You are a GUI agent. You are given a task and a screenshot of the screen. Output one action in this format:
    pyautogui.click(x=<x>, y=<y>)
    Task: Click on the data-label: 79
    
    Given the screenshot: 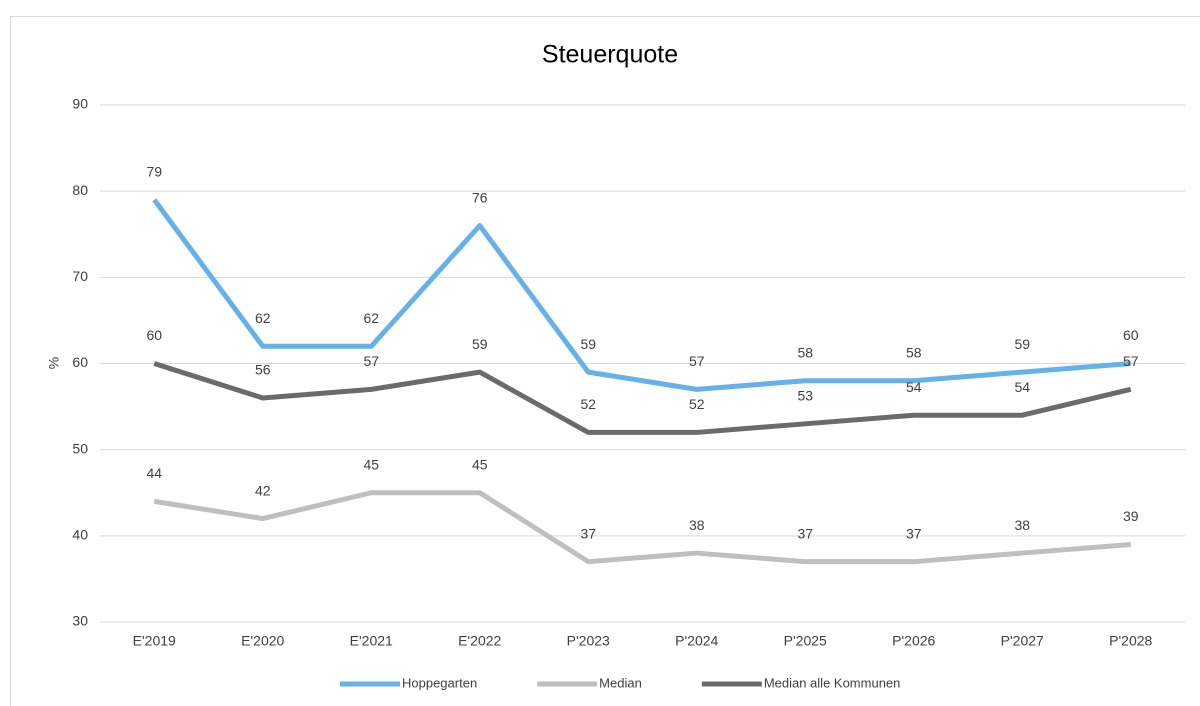 What is the action you would take?
    pyautogui.click(x=154, y=171)
    